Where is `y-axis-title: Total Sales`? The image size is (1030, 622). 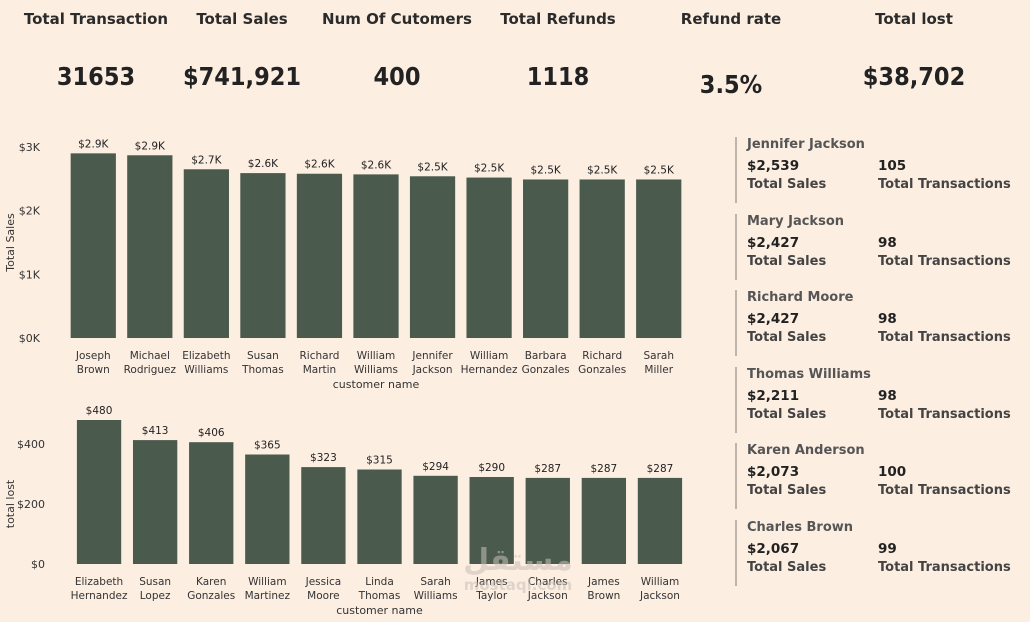 y-axis-title: Total Sales is located at coordinates (10, 243).